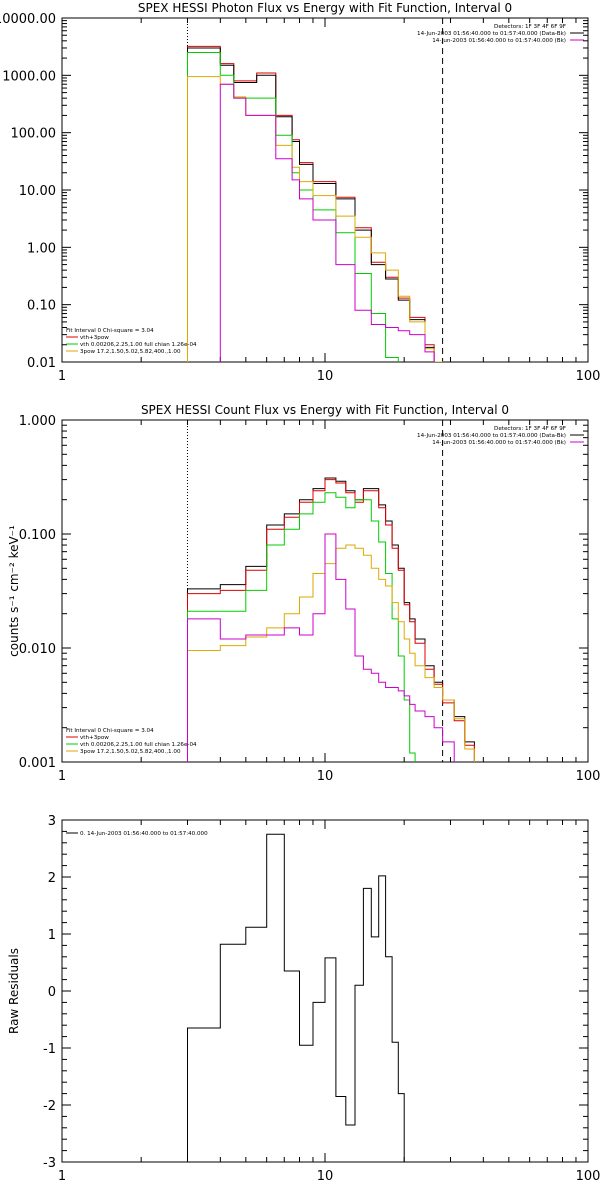 Image resolution: width=600 pixels, height=1200 pixels. I want to click on y-tick-label: -2, so click(49, 1106).